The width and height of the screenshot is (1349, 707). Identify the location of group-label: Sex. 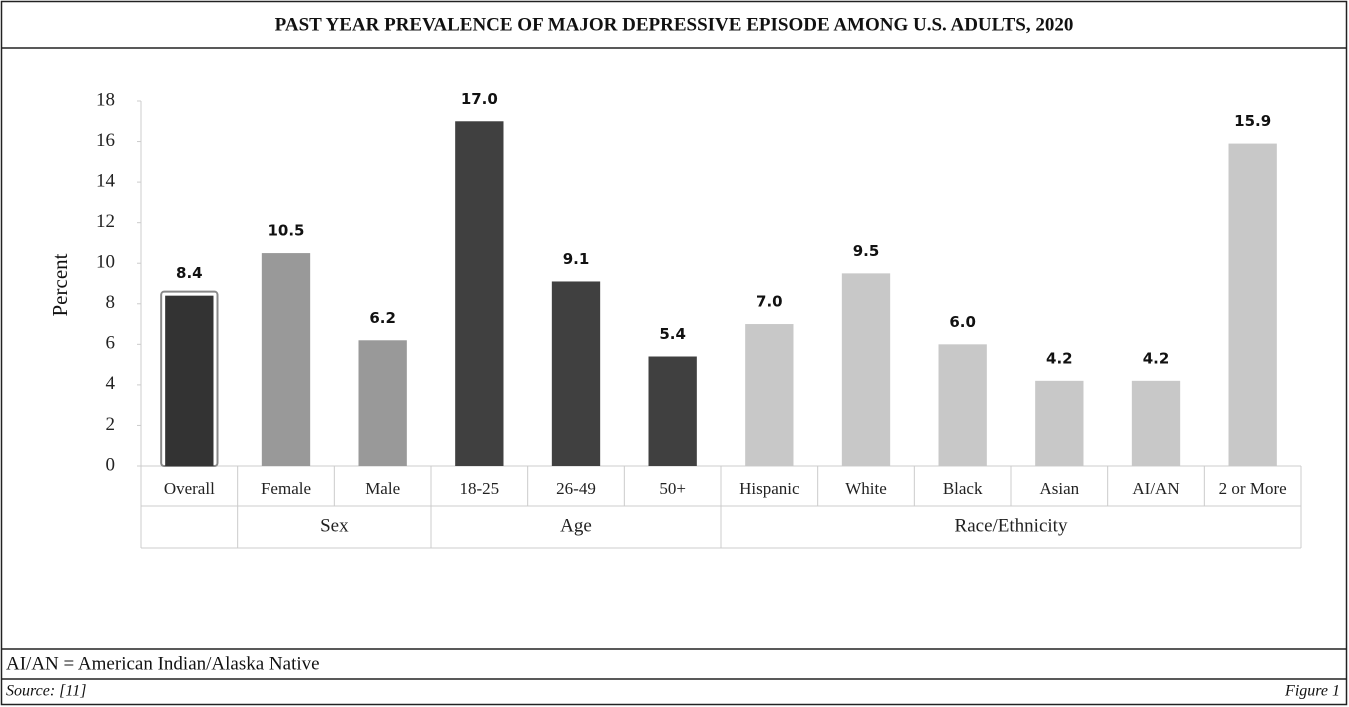
(334, 525).